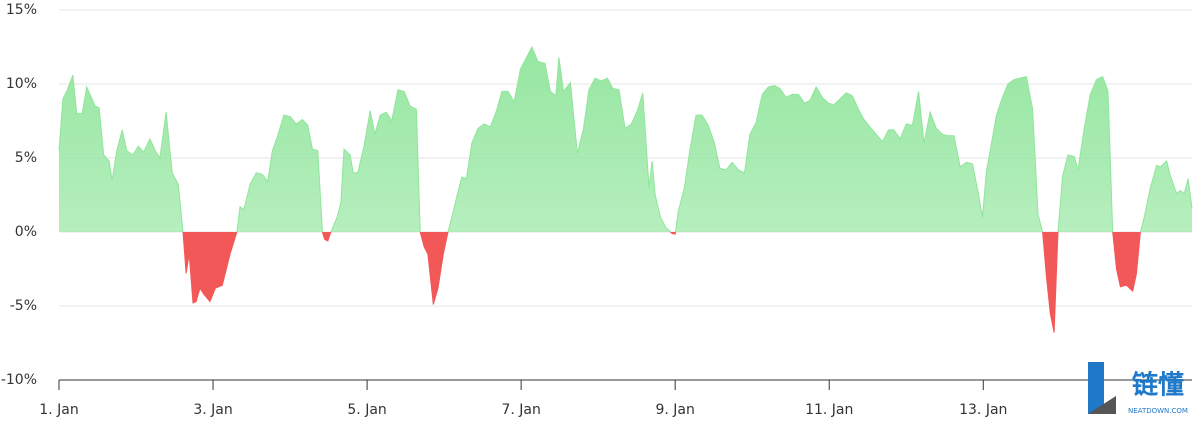 Image resolution: width=1200 pixels, height=429 pixels. Describe the element at coordinates (1158, 385) in the screenshot. I see `watermark-text: 链懂` at that location.